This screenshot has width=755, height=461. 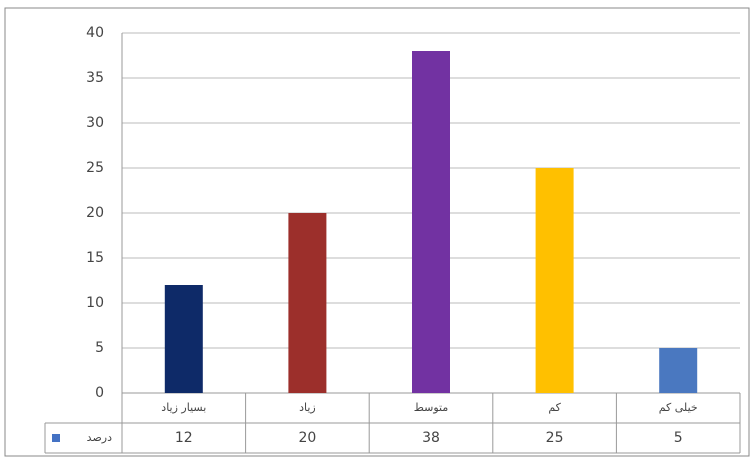 What do you see at coordinates (95, 213) in the screenshot?
I see `y-tick-label: 20` at bounding box center [95, 213].